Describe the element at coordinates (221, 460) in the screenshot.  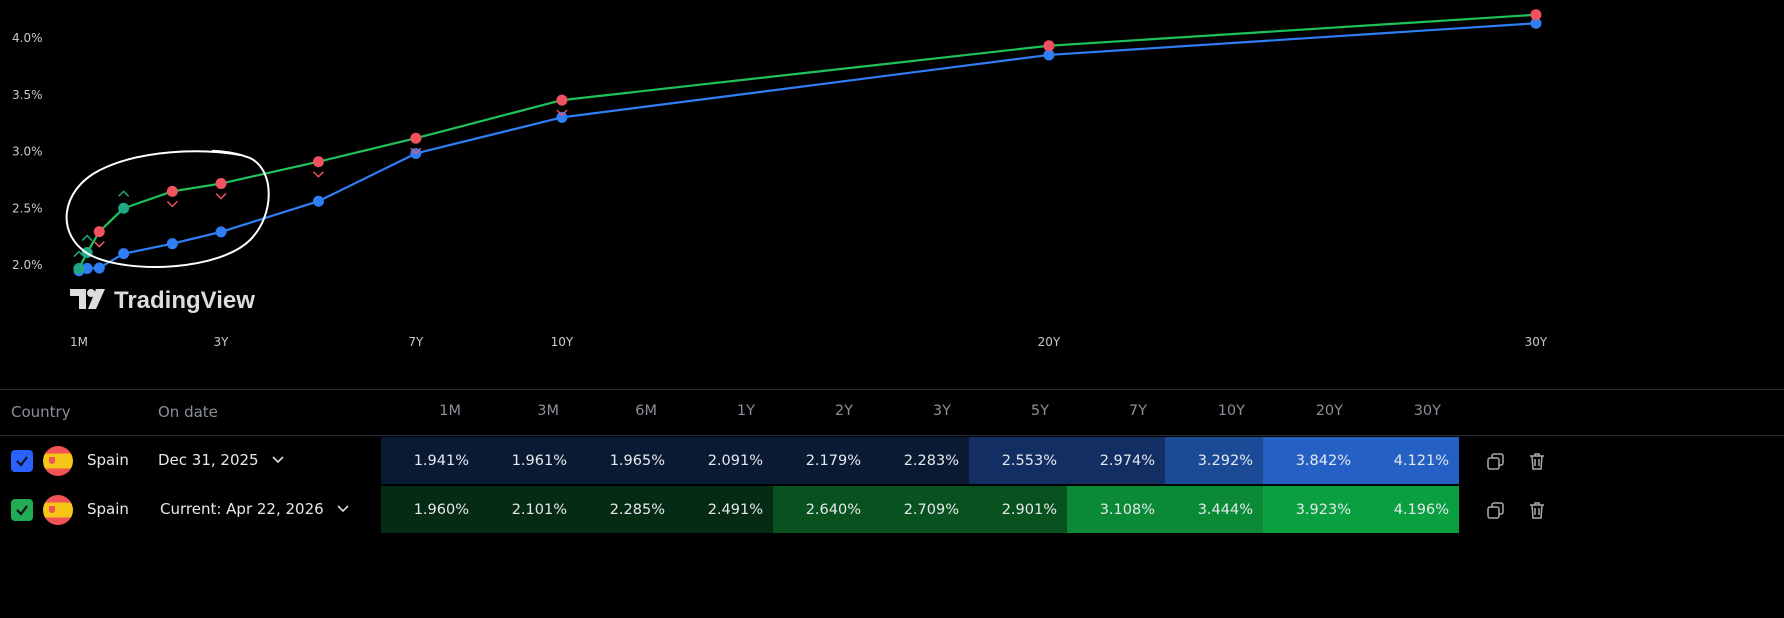
I see `date-dropdown: Dec 31, 2025` at that location.